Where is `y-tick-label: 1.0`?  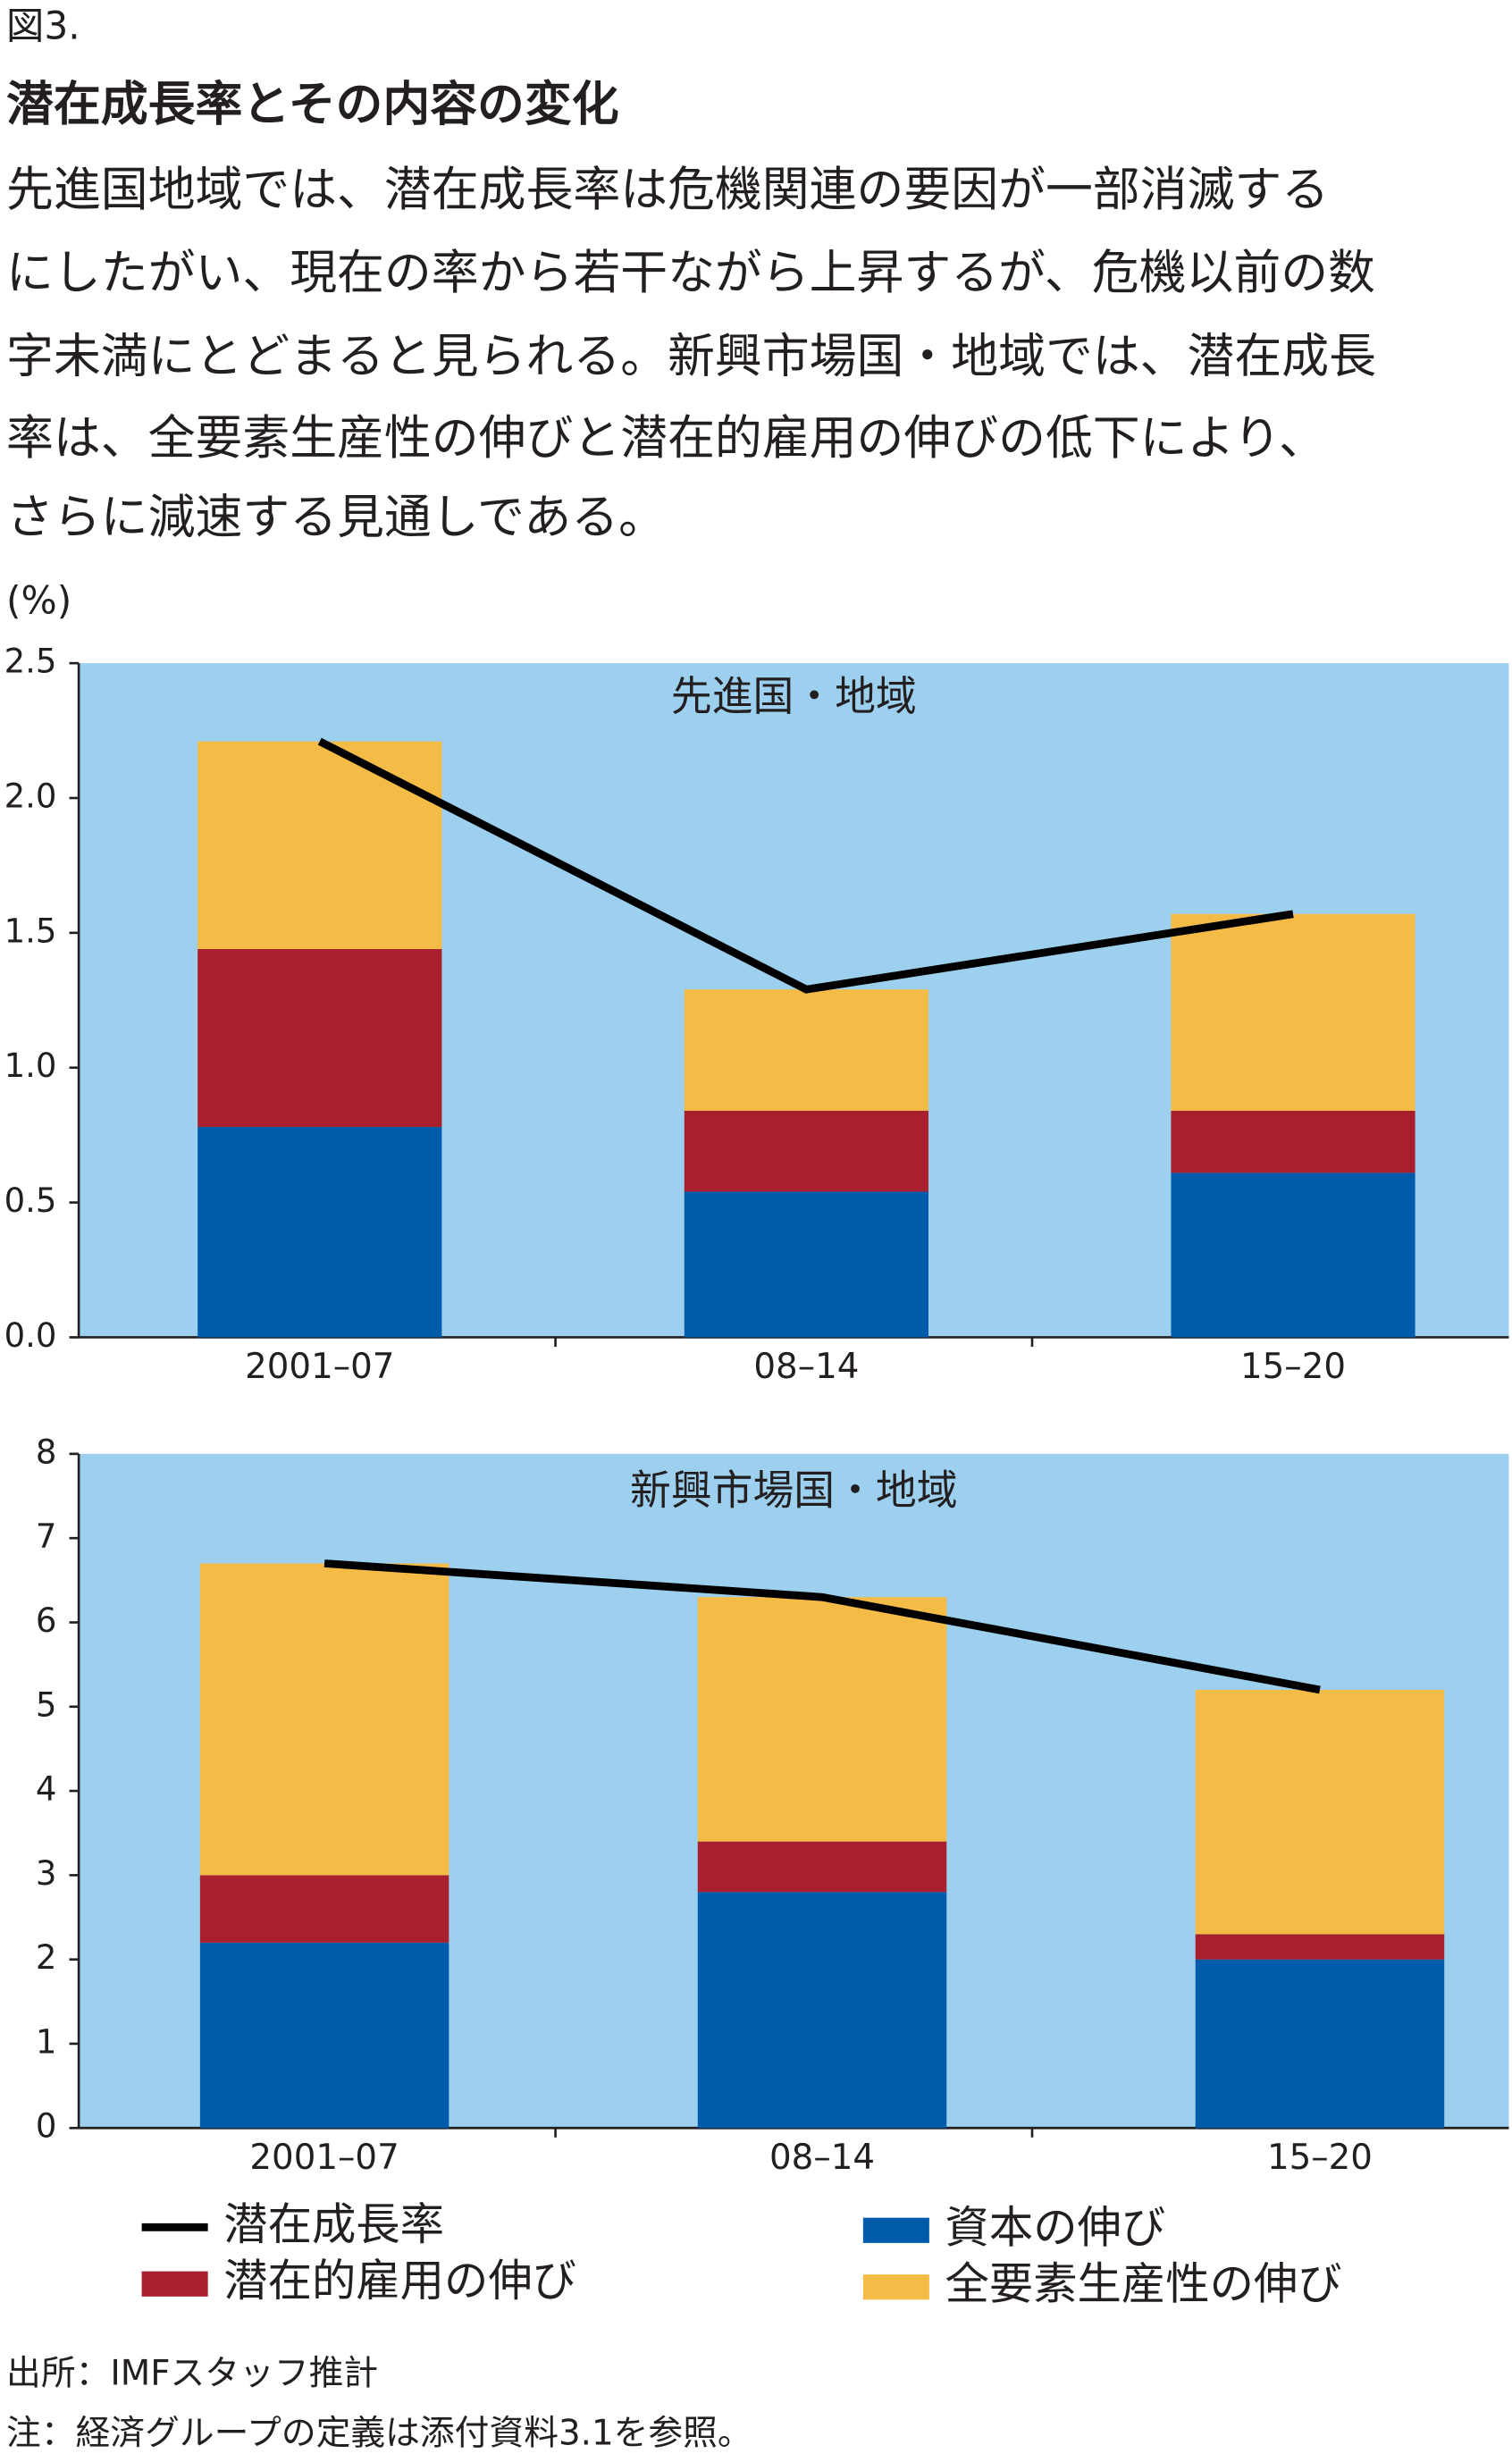 y-tick-label: 1.0 is located at coordinates (30, 1065).